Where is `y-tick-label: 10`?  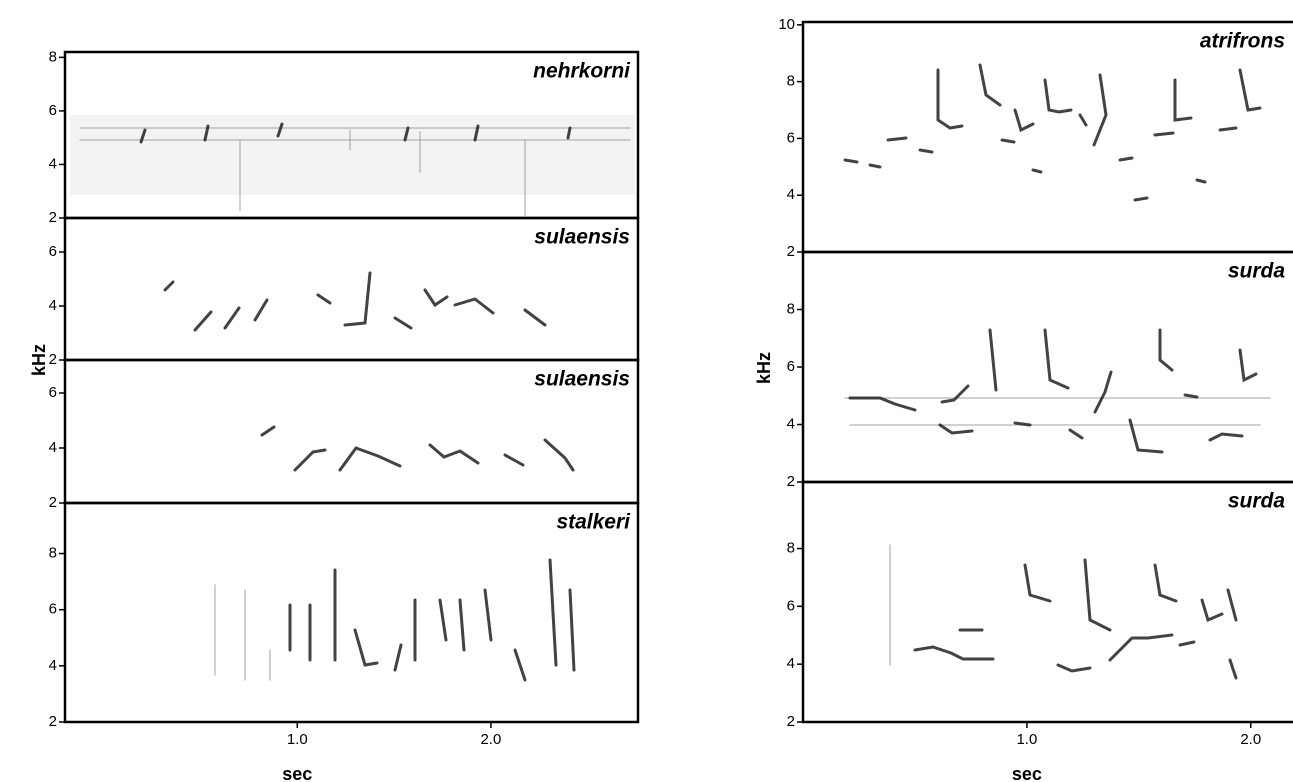 y-tick-label: 10 is located at coordinates (786, 24).